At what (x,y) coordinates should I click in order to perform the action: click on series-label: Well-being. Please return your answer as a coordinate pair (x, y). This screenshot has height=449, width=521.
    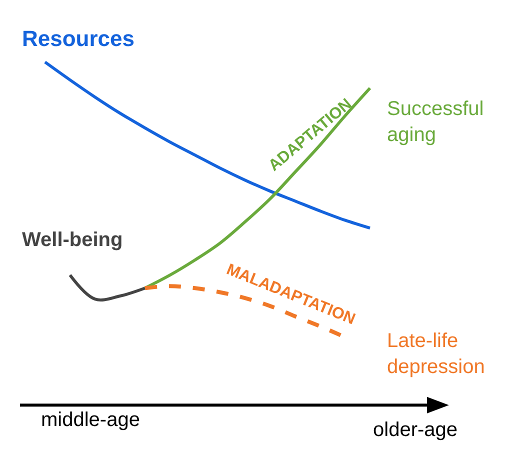
    Looking at the image, I should click on (72, 240).